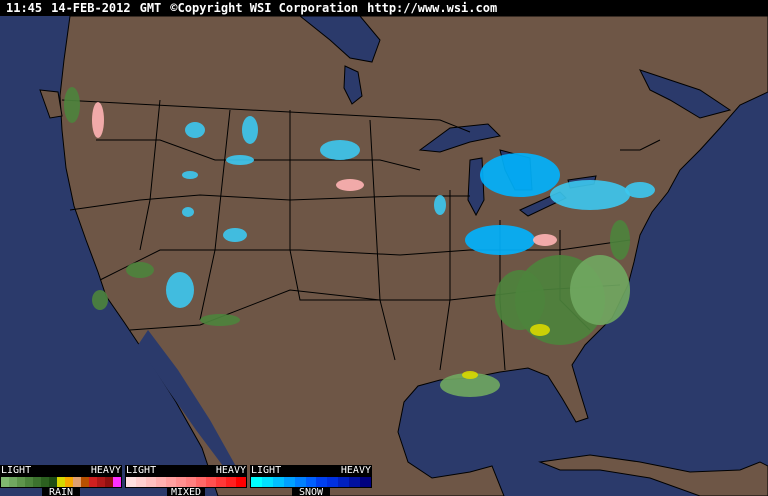 This screenshot has height=496, width=768. Describe the element at coordinates (91, 8) in the screenshot. I see `date: 14-FEB-2012` at that location.